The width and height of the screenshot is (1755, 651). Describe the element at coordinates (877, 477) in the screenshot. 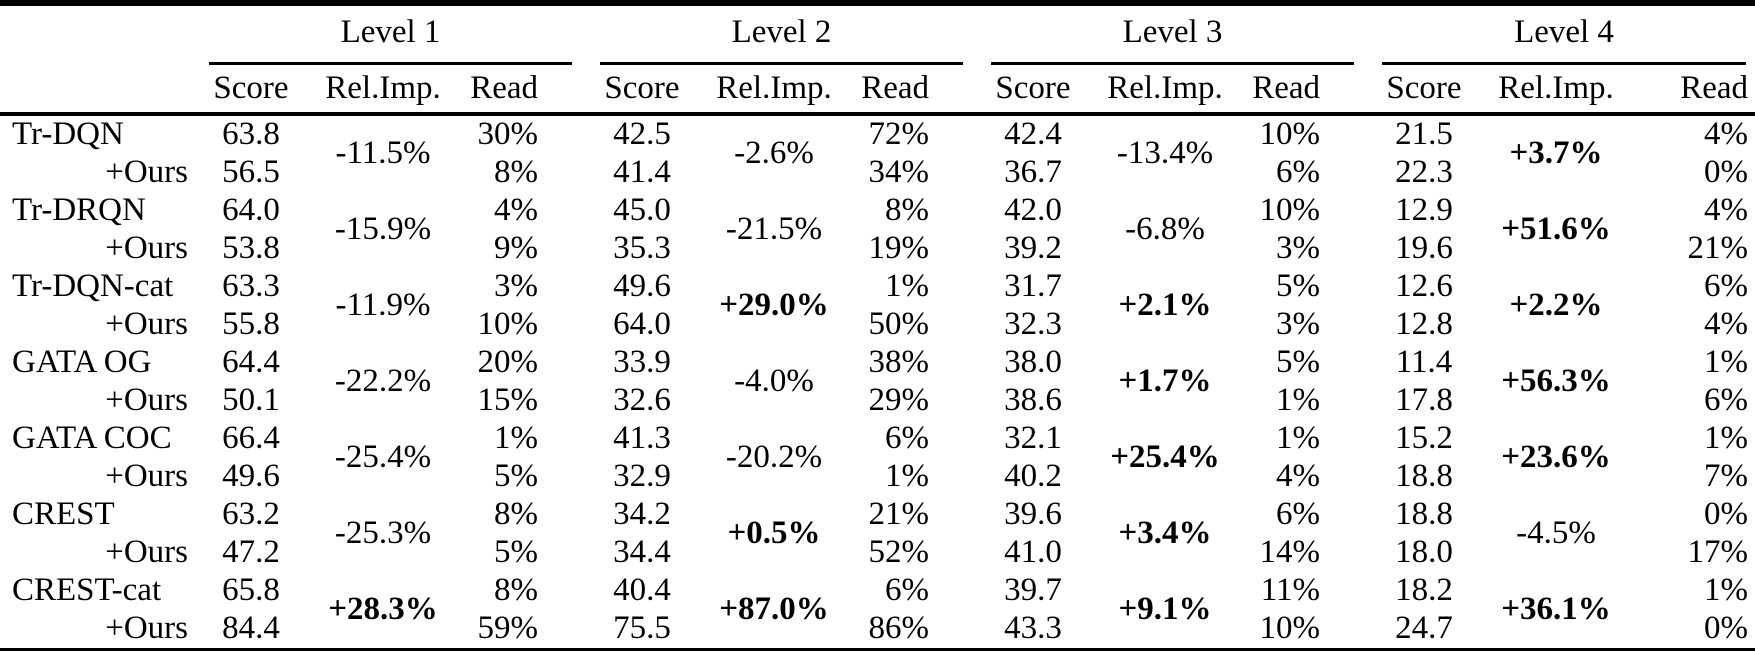

I see `table-row-ours: +Ours 49.6 5% 32.9 1% 40.2 4% 18.8 7%` at that location.